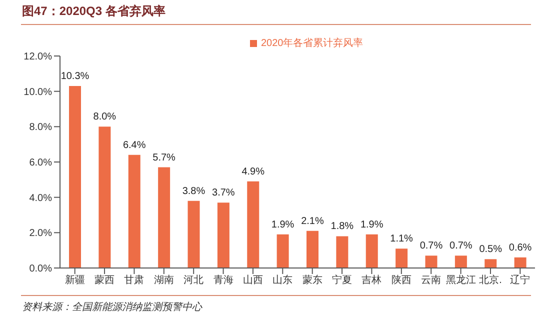 This screenshot has height=324, width=547. I want to click on x-tick-label: 陕西, so click(401, 280).